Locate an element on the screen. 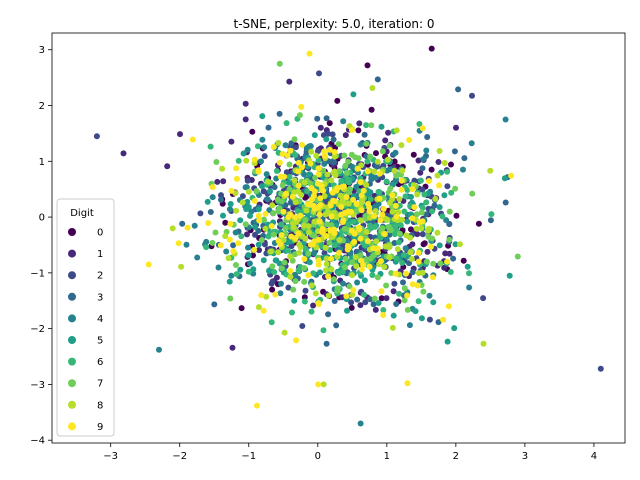  x-tick-label: −1 is located at coordinates (248, 456).